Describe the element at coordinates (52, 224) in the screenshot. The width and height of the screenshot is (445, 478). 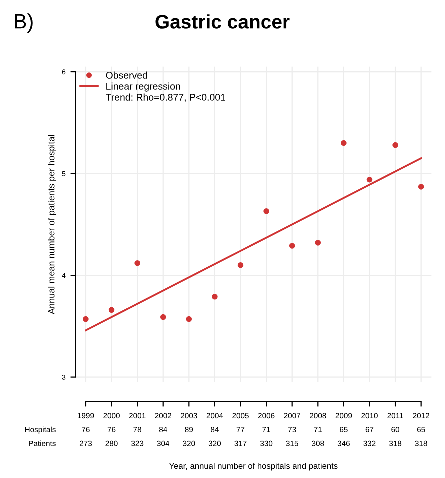
I see `y-axis-title: Annual mean number of patients per hospital` at that location.